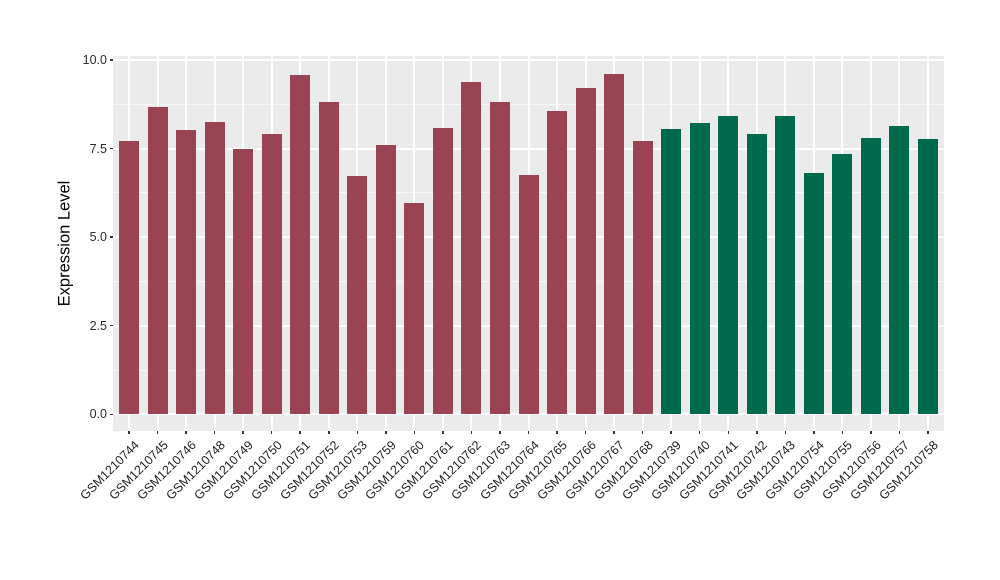  Describe the element at coordinates (528, 104) in the screenshot. I see `h-gridline-minor` at that location.